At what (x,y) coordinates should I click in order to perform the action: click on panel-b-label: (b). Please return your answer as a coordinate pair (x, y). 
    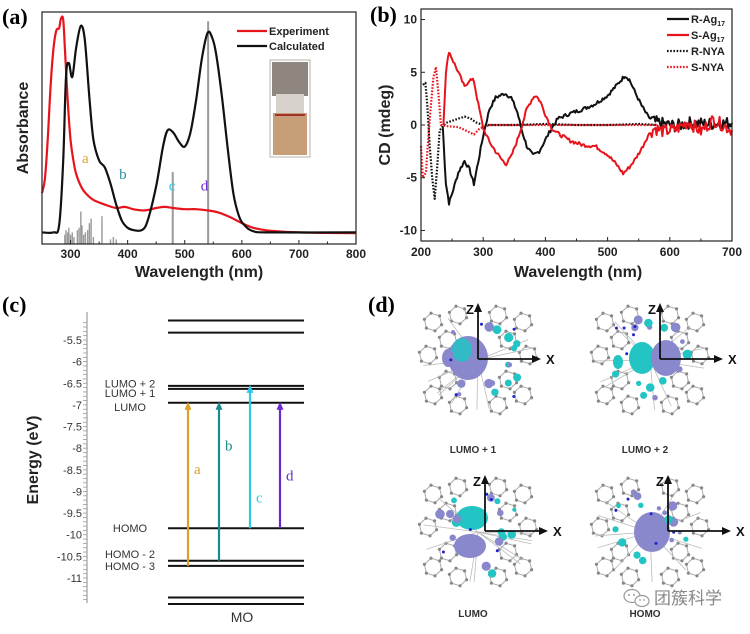
    Looking at the image, I should click on (383, 14).